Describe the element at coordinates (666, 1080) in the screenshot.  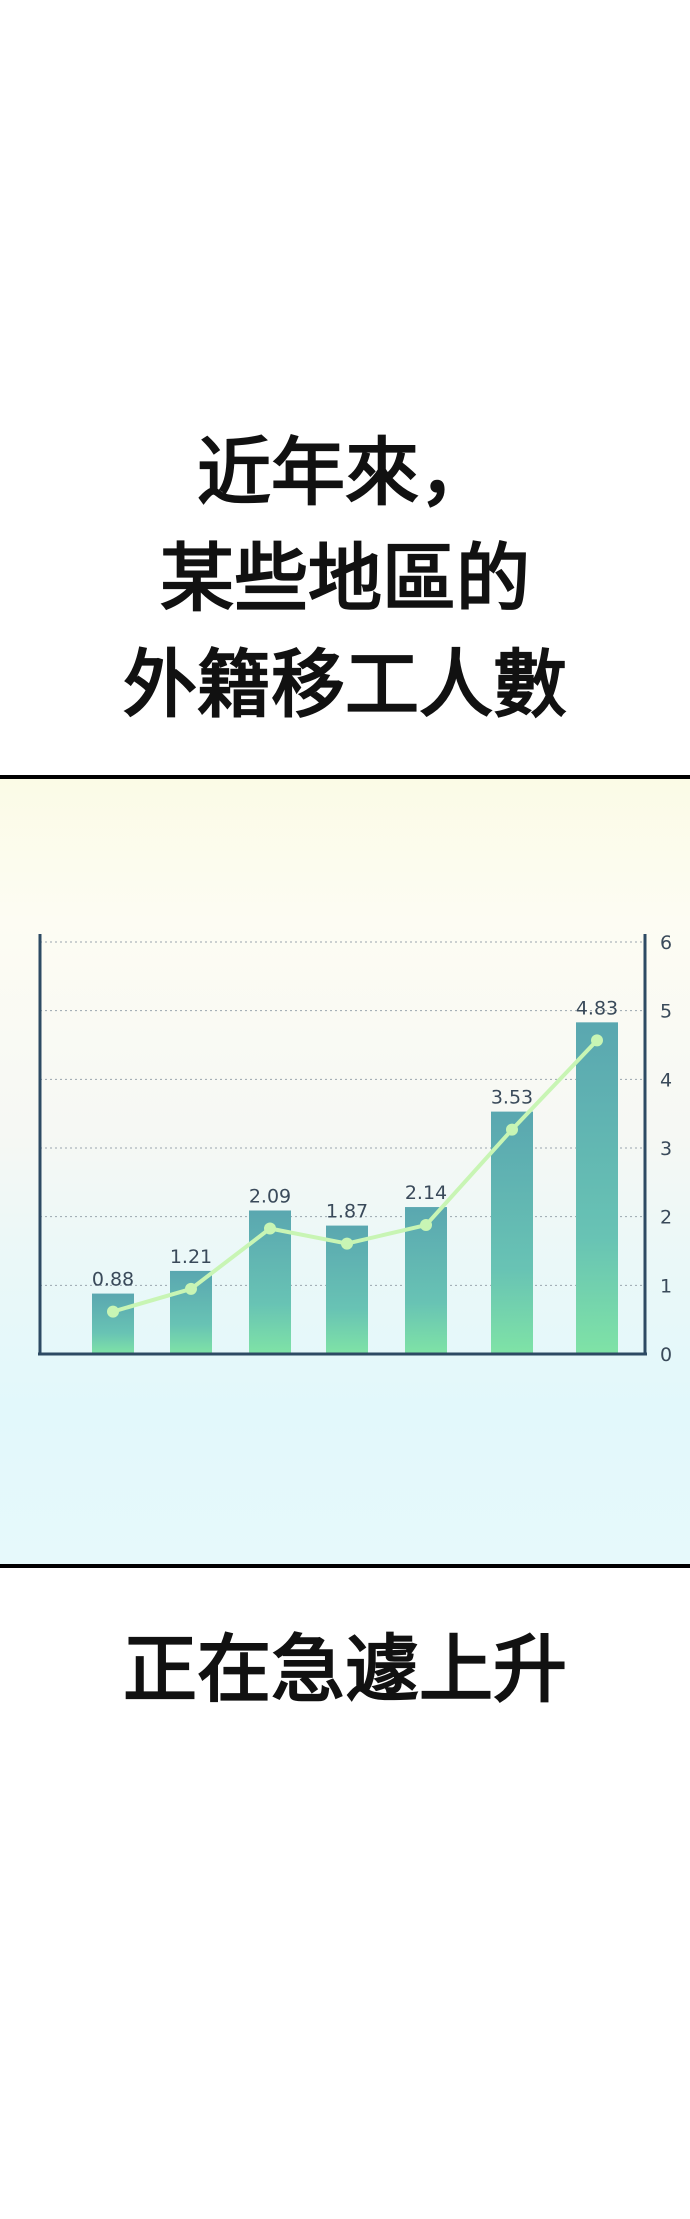
I see `y-tick-label: 4` at that location.